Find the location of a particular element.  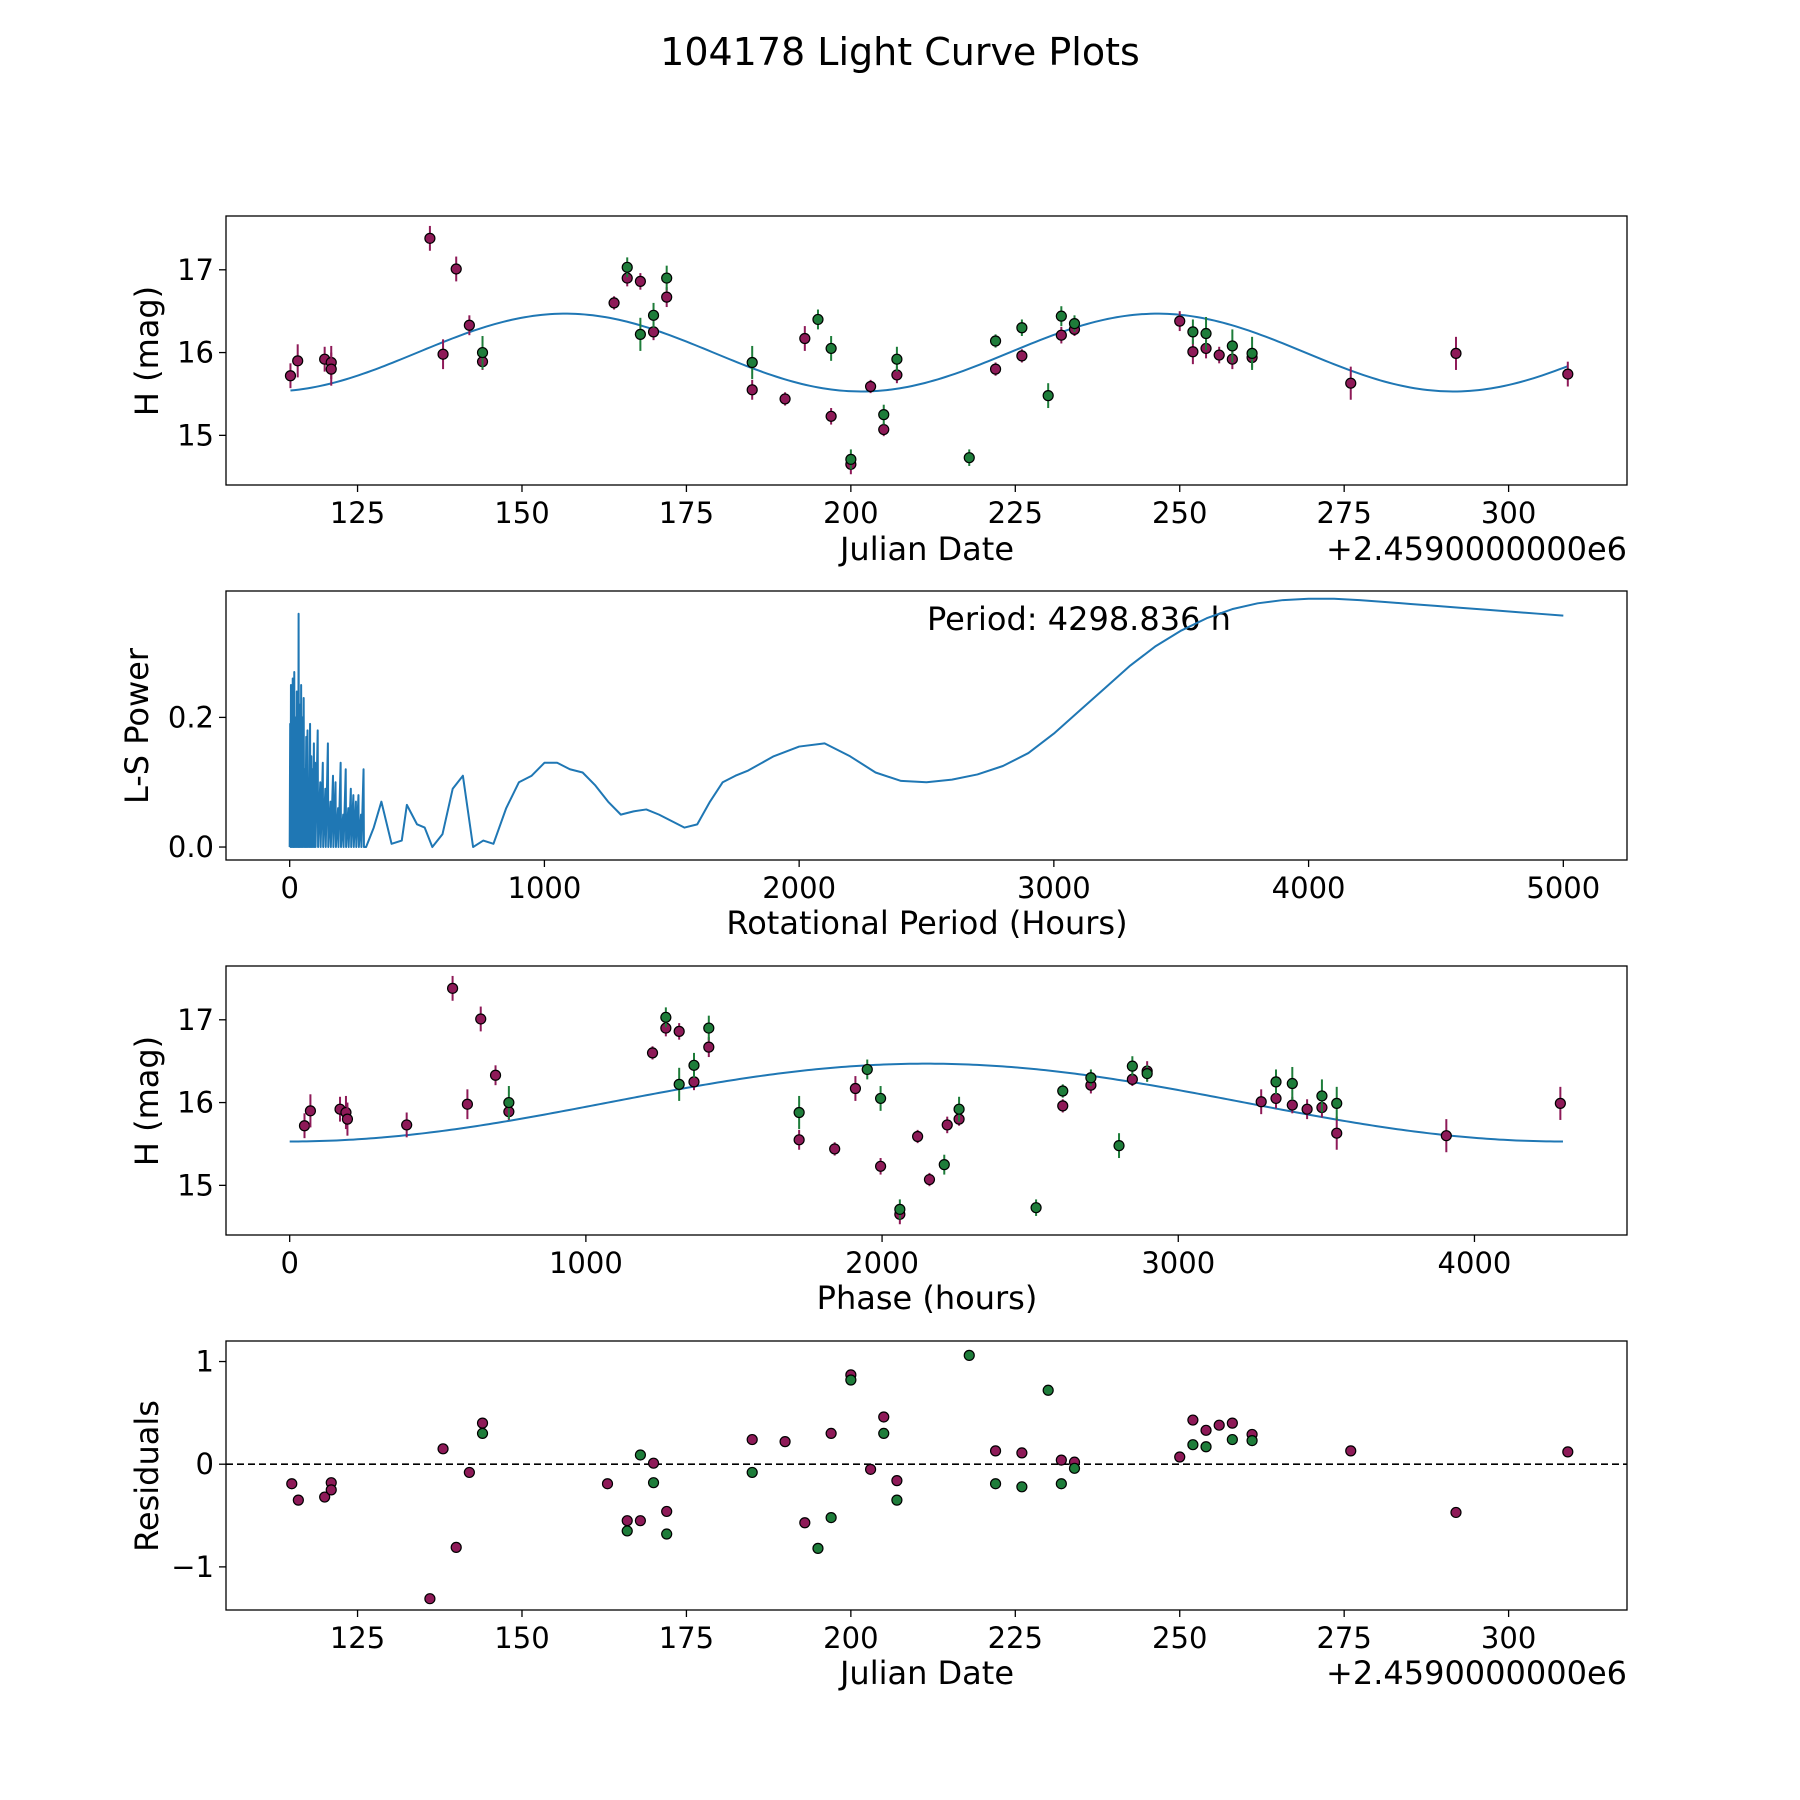

model-curve is located at coordinates (929, 352).